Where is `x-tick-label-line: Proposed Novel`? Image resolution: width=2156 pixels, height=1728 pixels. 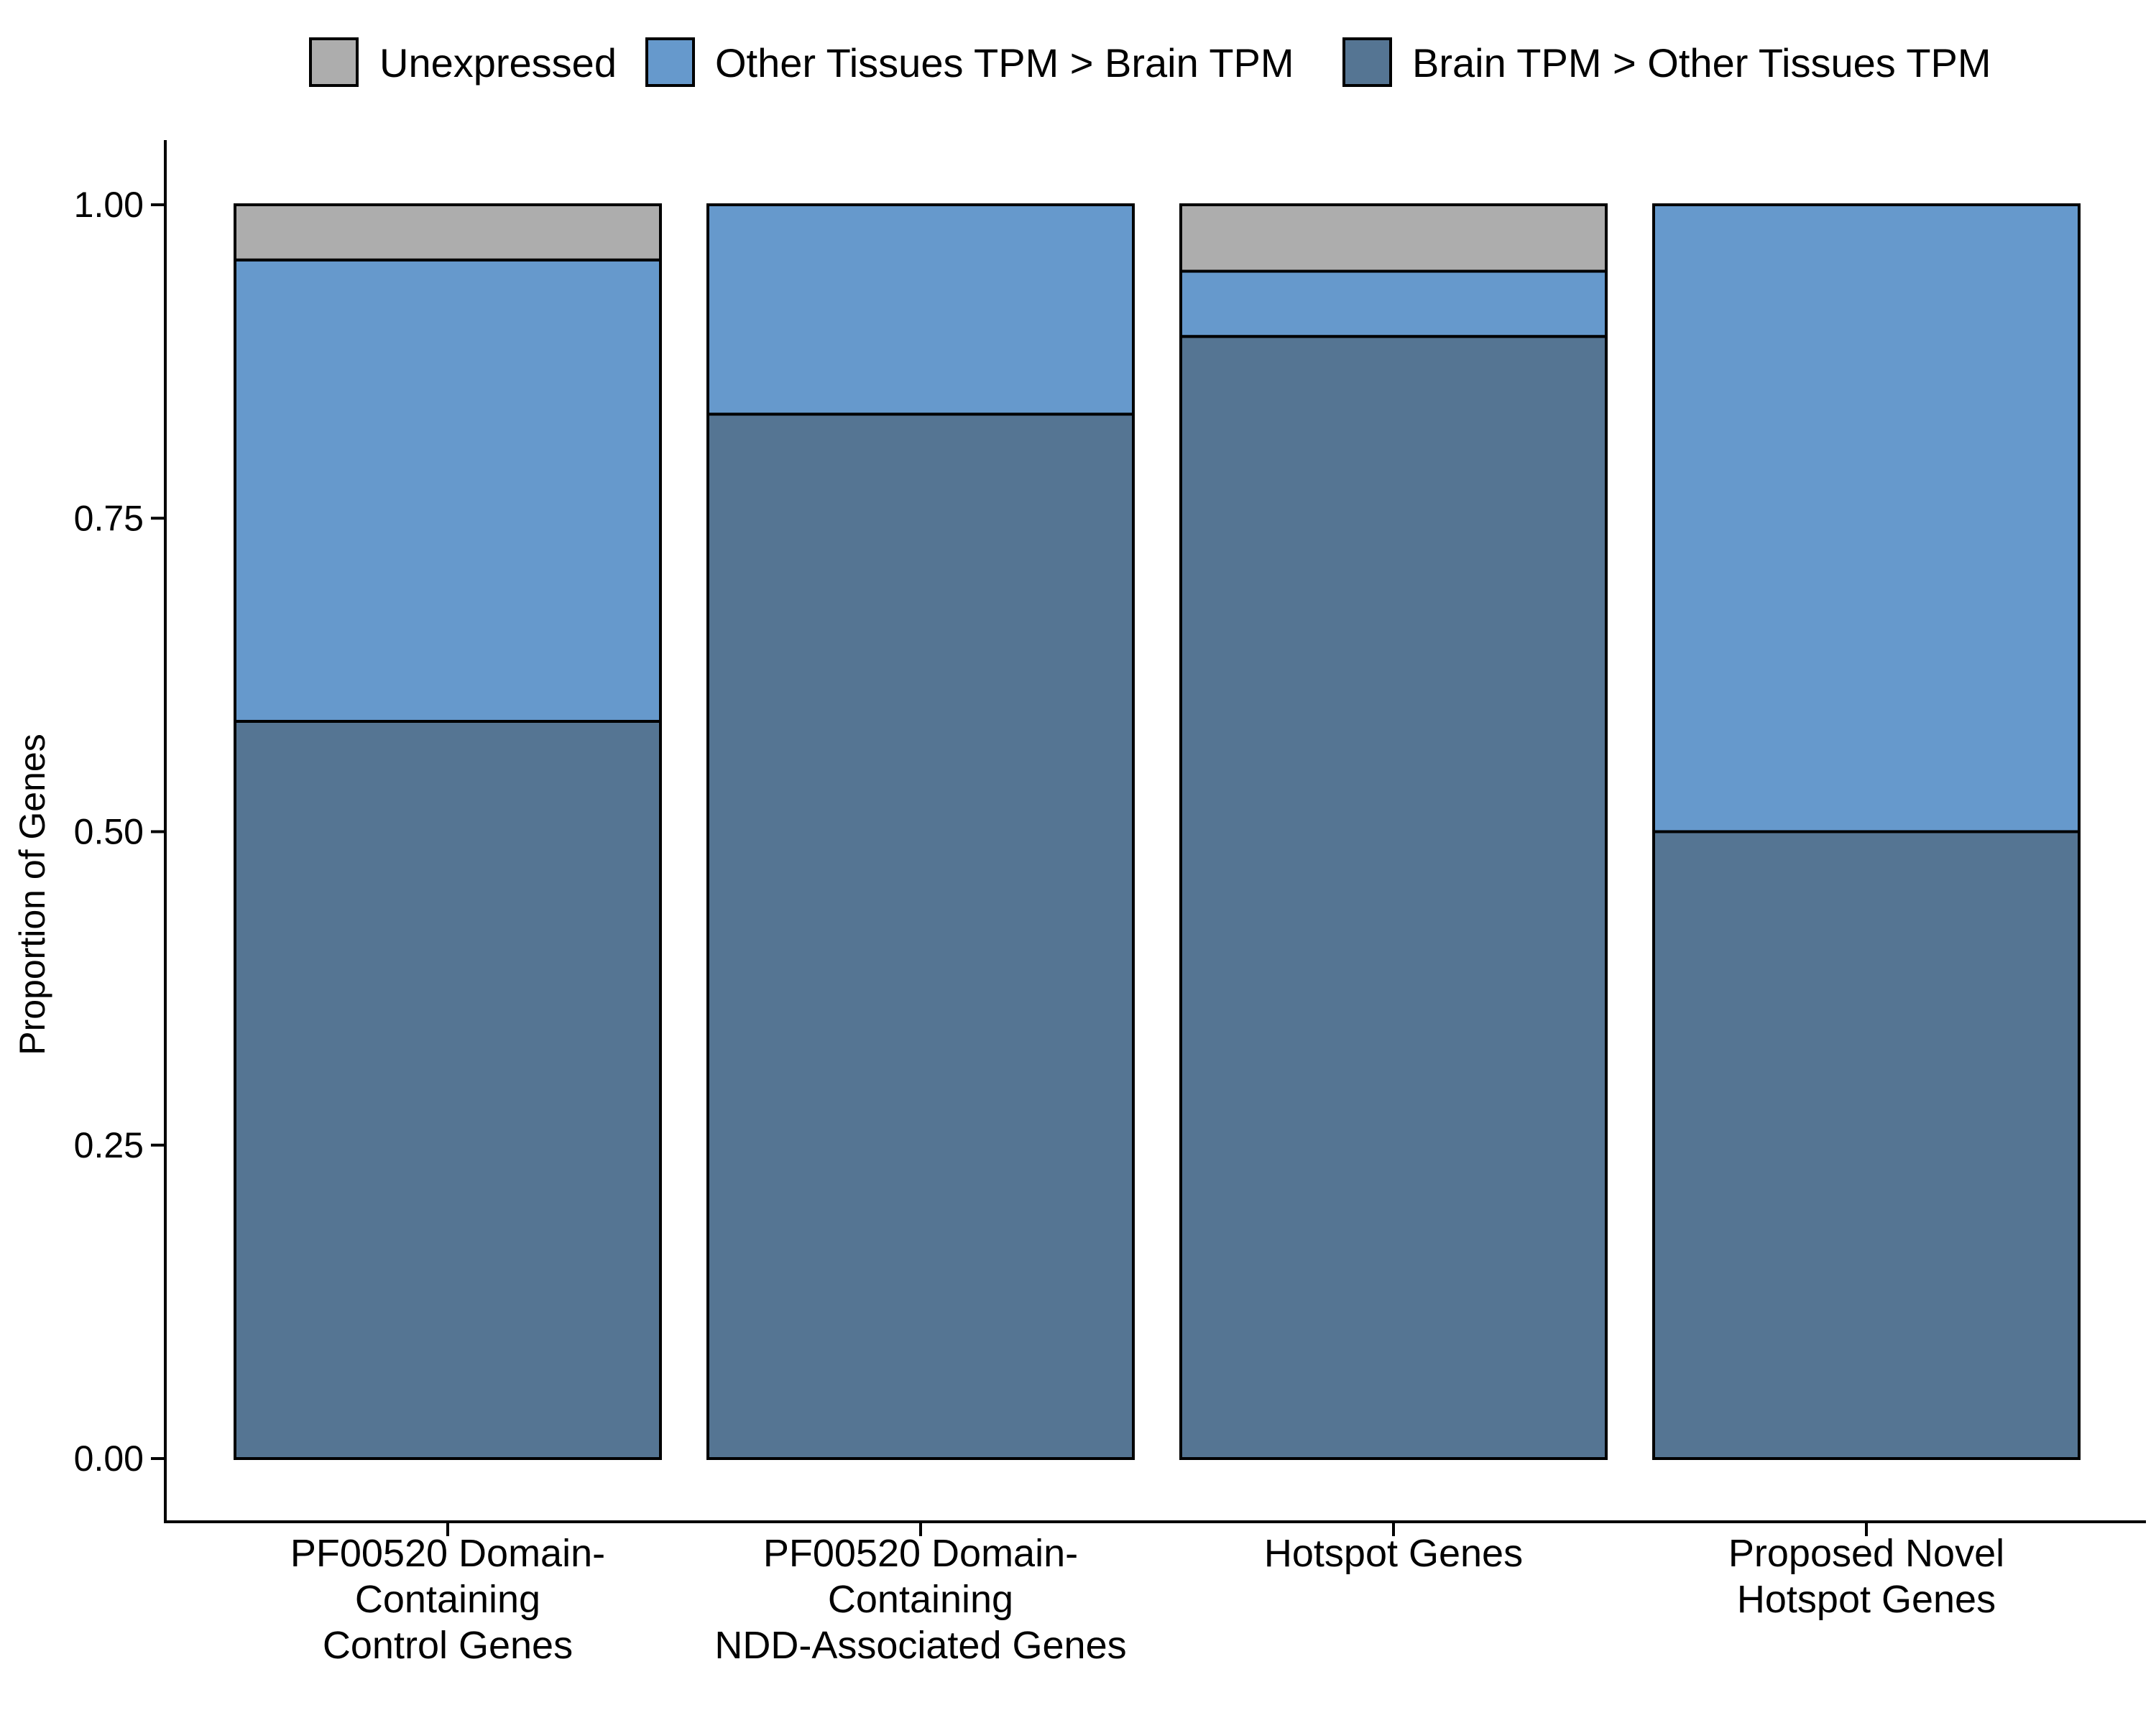
x-tick-label-line: Proposed Novel is located at coordinates (1866, 1553).